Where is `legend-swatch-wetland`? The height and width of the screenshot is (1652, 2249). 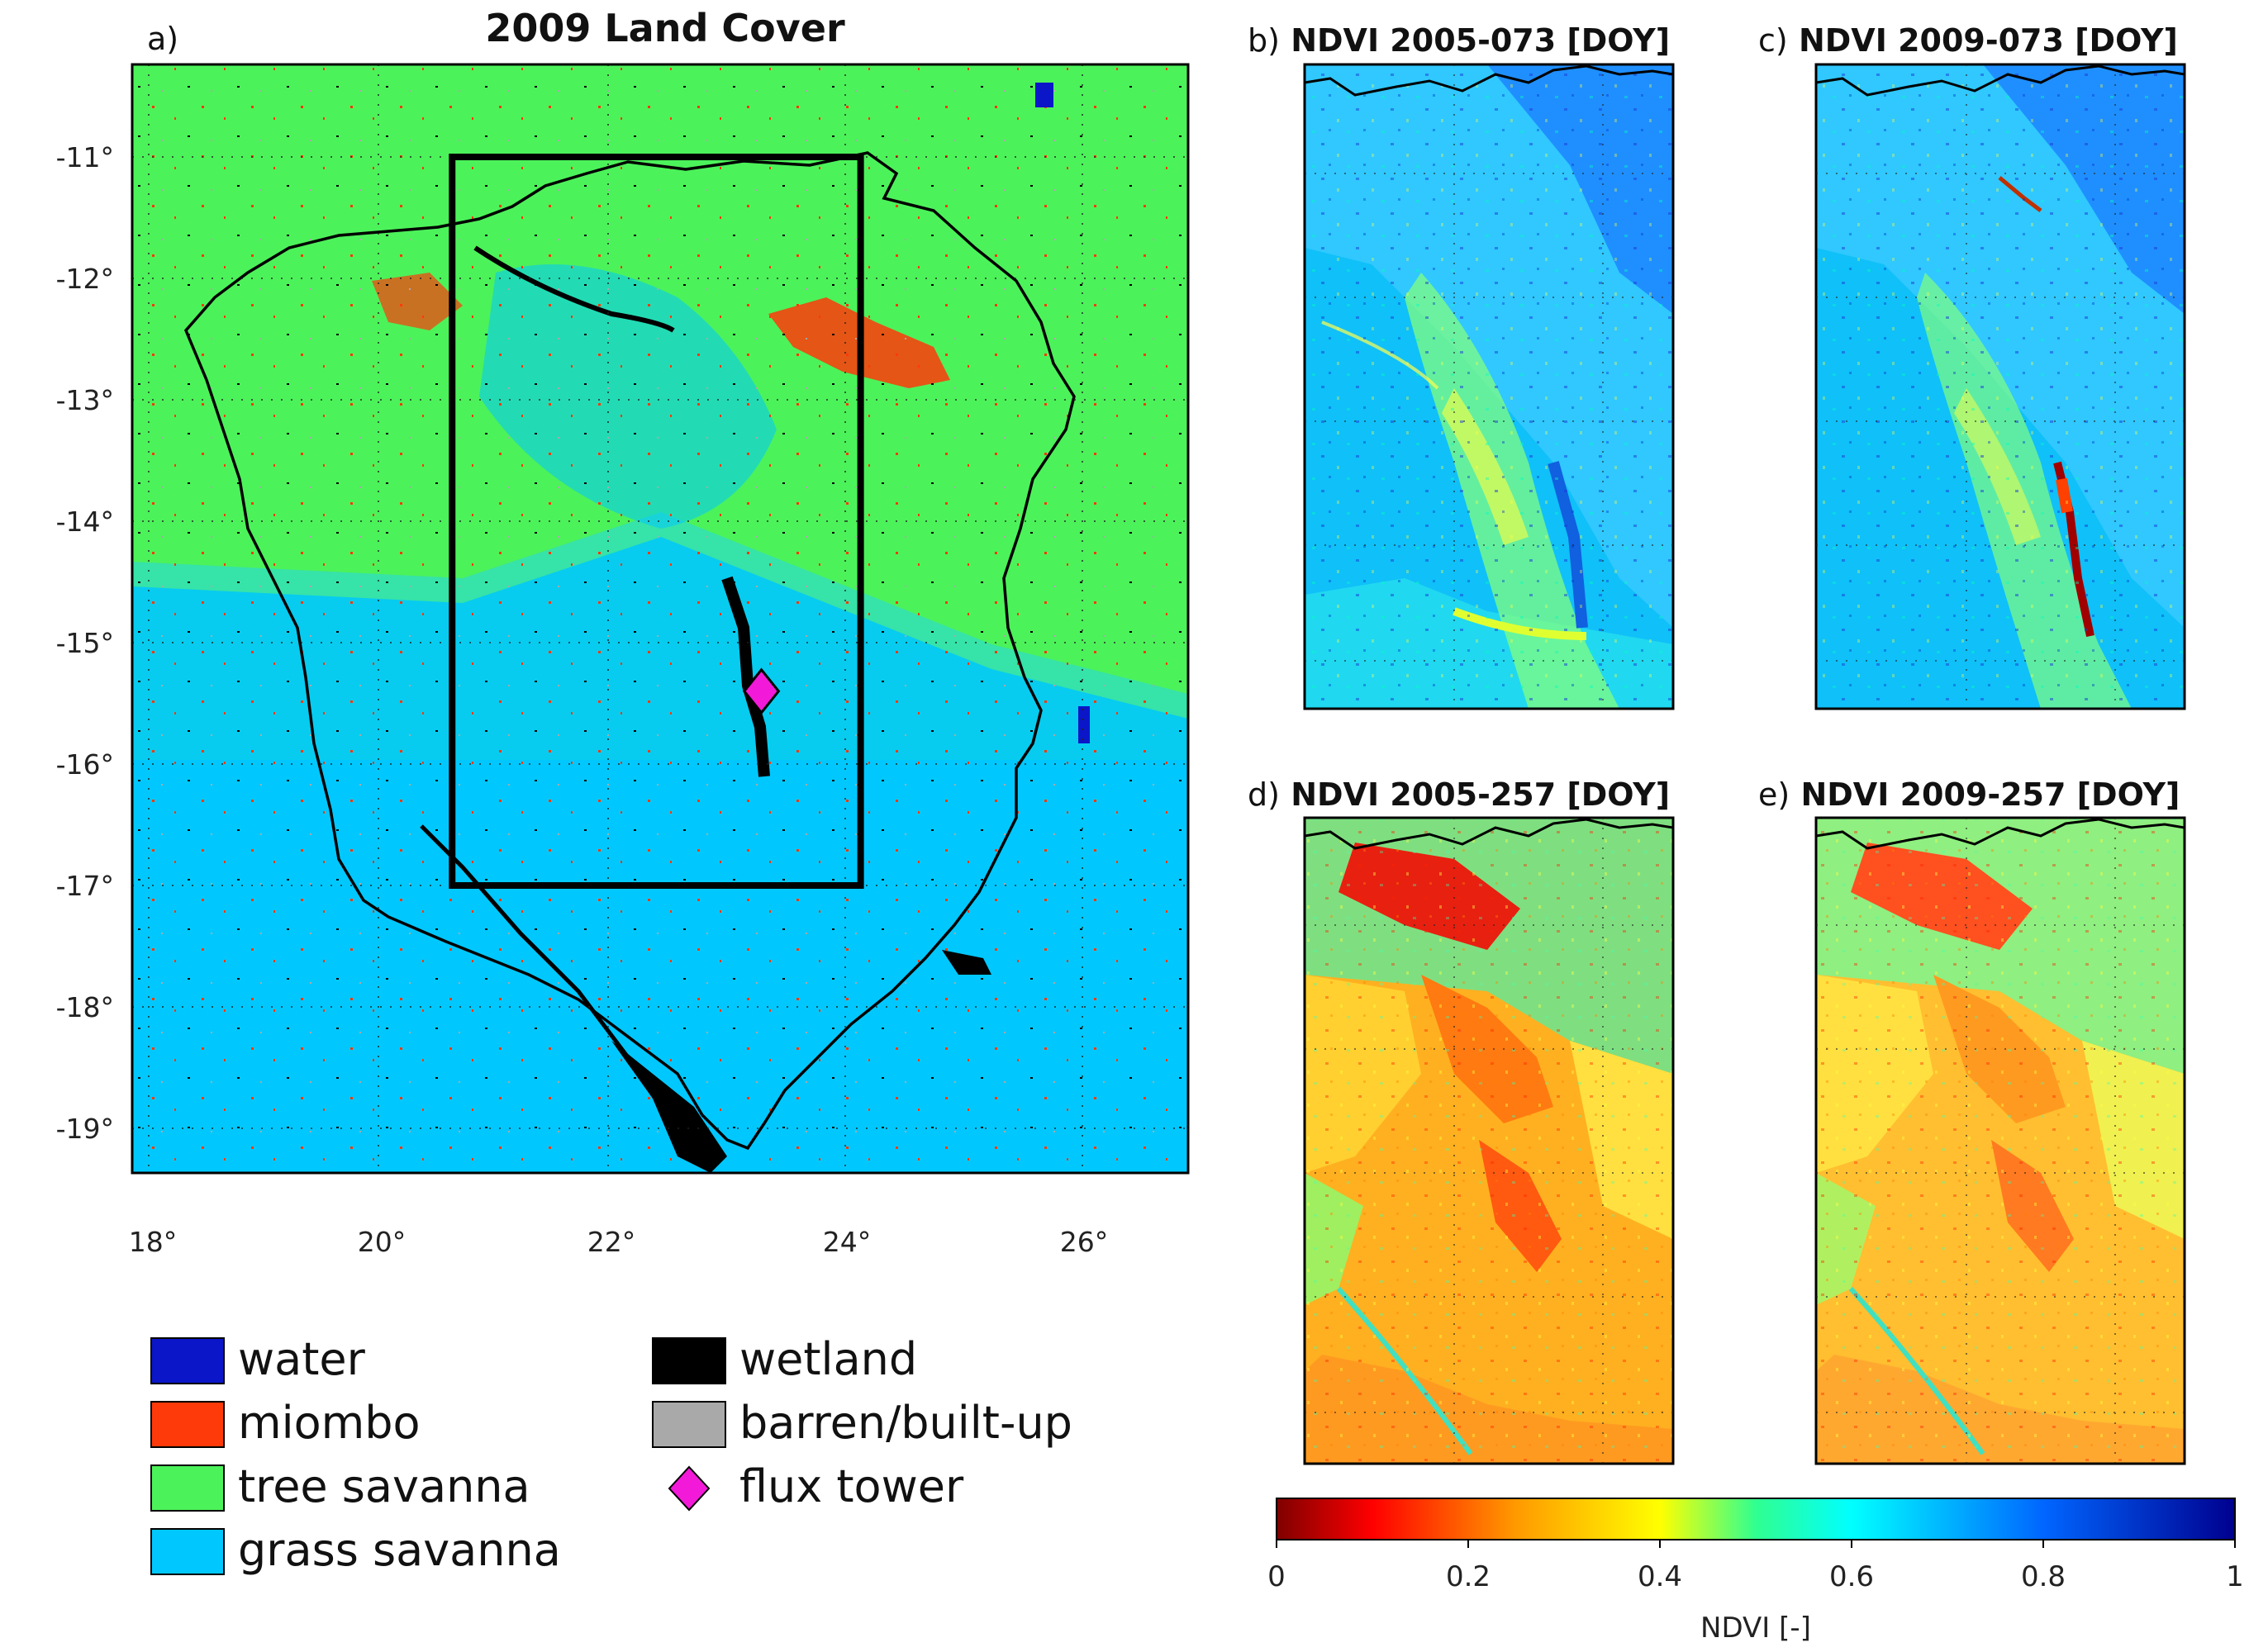 legend-swatch-wetland is located at coordinates (689, 1360).